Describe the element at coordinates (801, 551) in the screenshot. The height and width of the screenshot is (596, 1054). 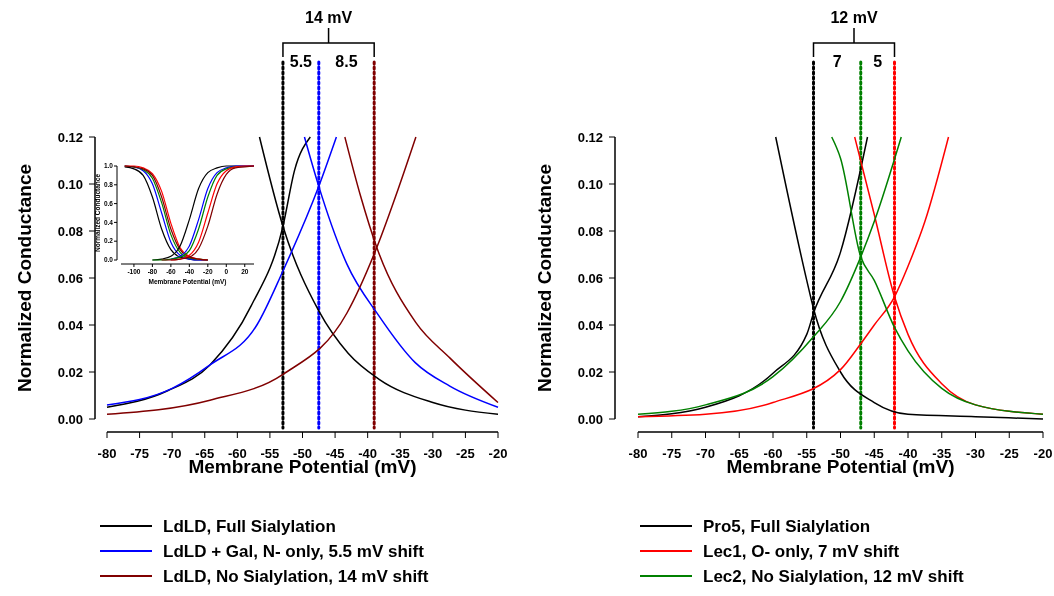
I see `legend-label: Lec1, O- only, 7 mV shift` at that location.